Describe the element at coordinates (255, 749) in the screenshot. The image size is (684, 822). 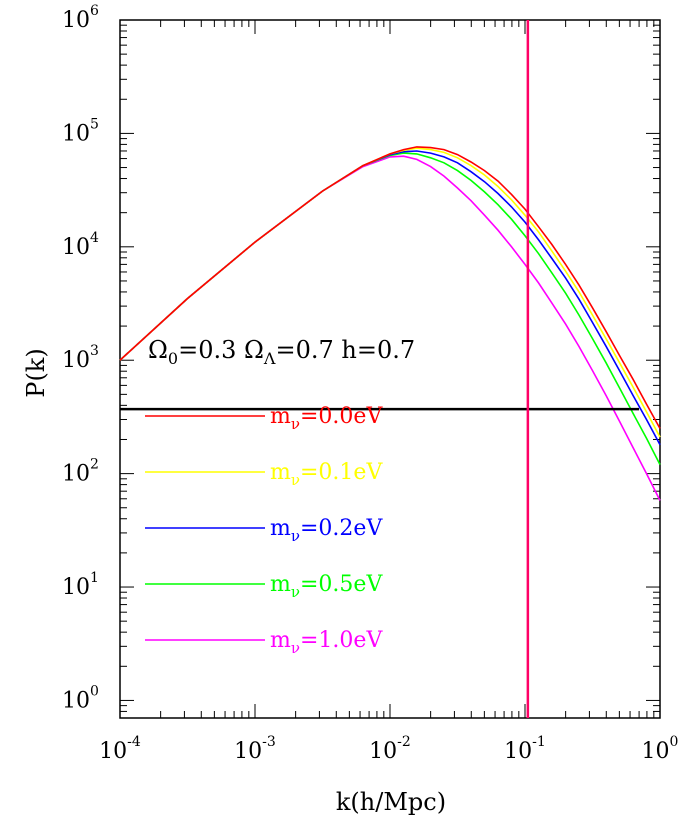
I see `x-tick-label: 10⁻³` at that location.